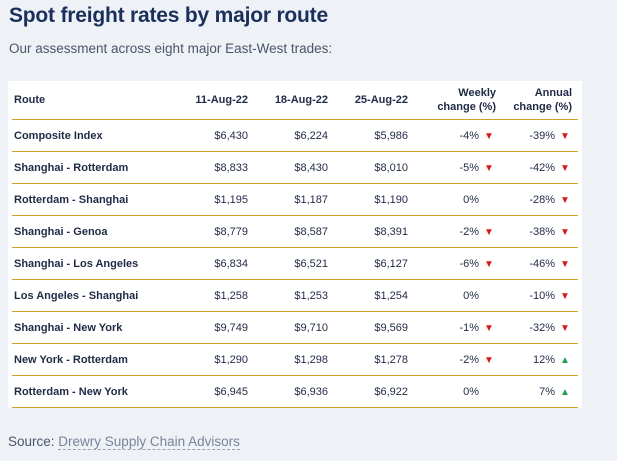 Image resolution: width=617 pixels, height=461 pixels. Describe the element at coordinates (96, 327) in the screenshot. I see `route-cell: Shanghai - New York` at that location.